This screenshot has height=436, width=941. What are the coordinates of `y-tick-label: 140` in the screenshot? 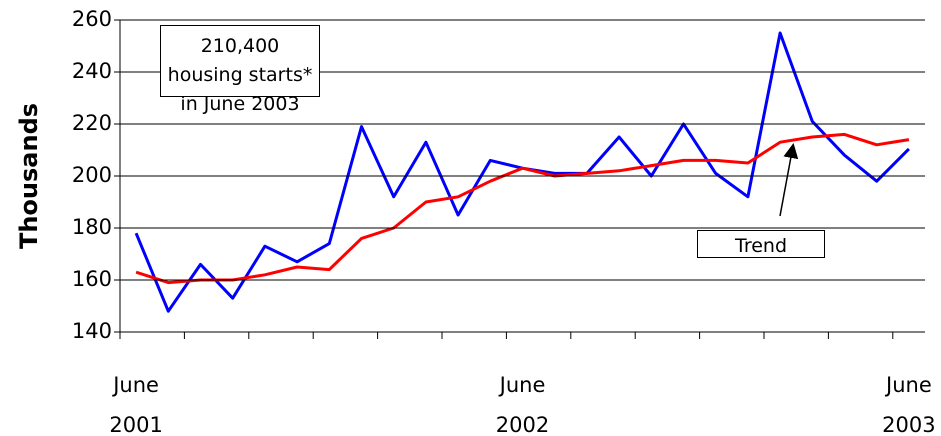 It's located at (92, 331).